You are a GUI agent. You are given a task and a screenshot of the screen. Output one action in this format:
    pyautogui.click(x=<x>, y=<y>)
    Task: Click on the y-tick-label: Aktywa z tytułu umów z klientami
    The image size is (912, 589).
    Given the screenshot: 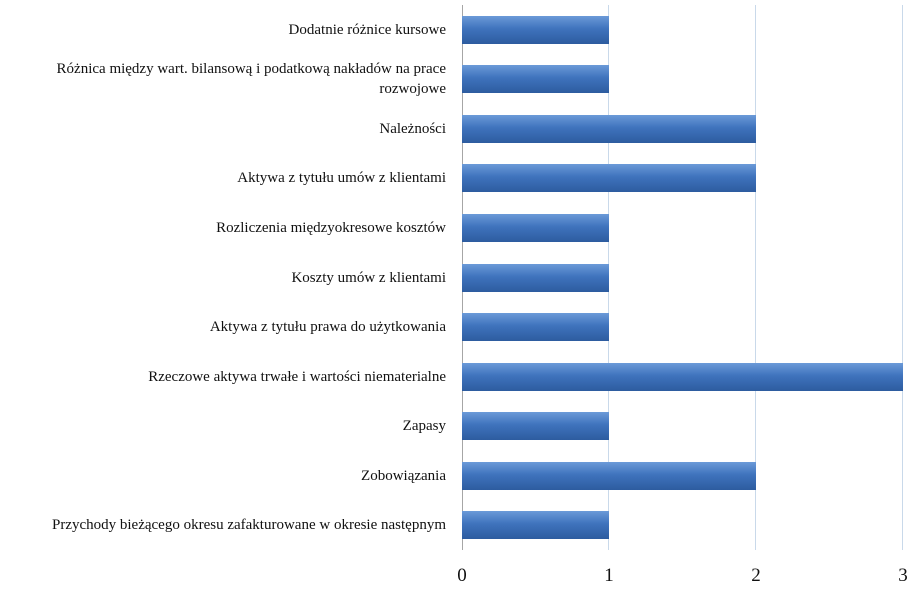 What is the action you would take?
    pyautogui.click(x=341, y=178)
    